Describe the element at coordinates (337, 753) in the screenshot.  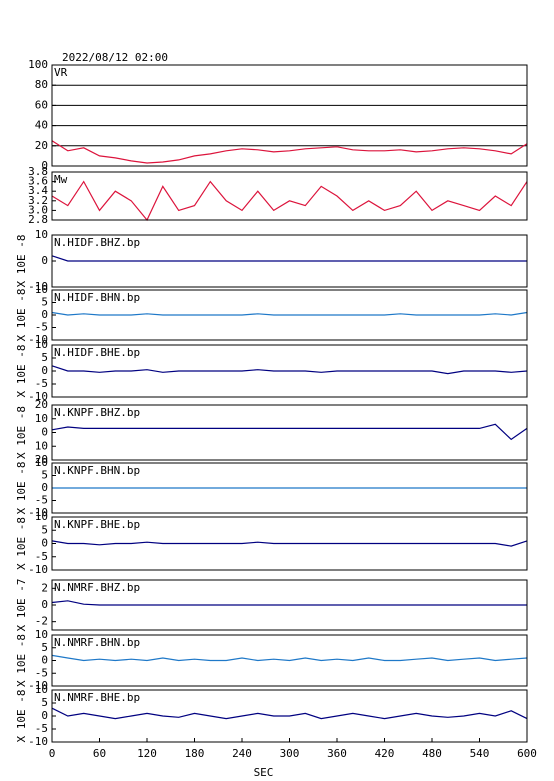
I see `x-tick-label: 360` at that location.